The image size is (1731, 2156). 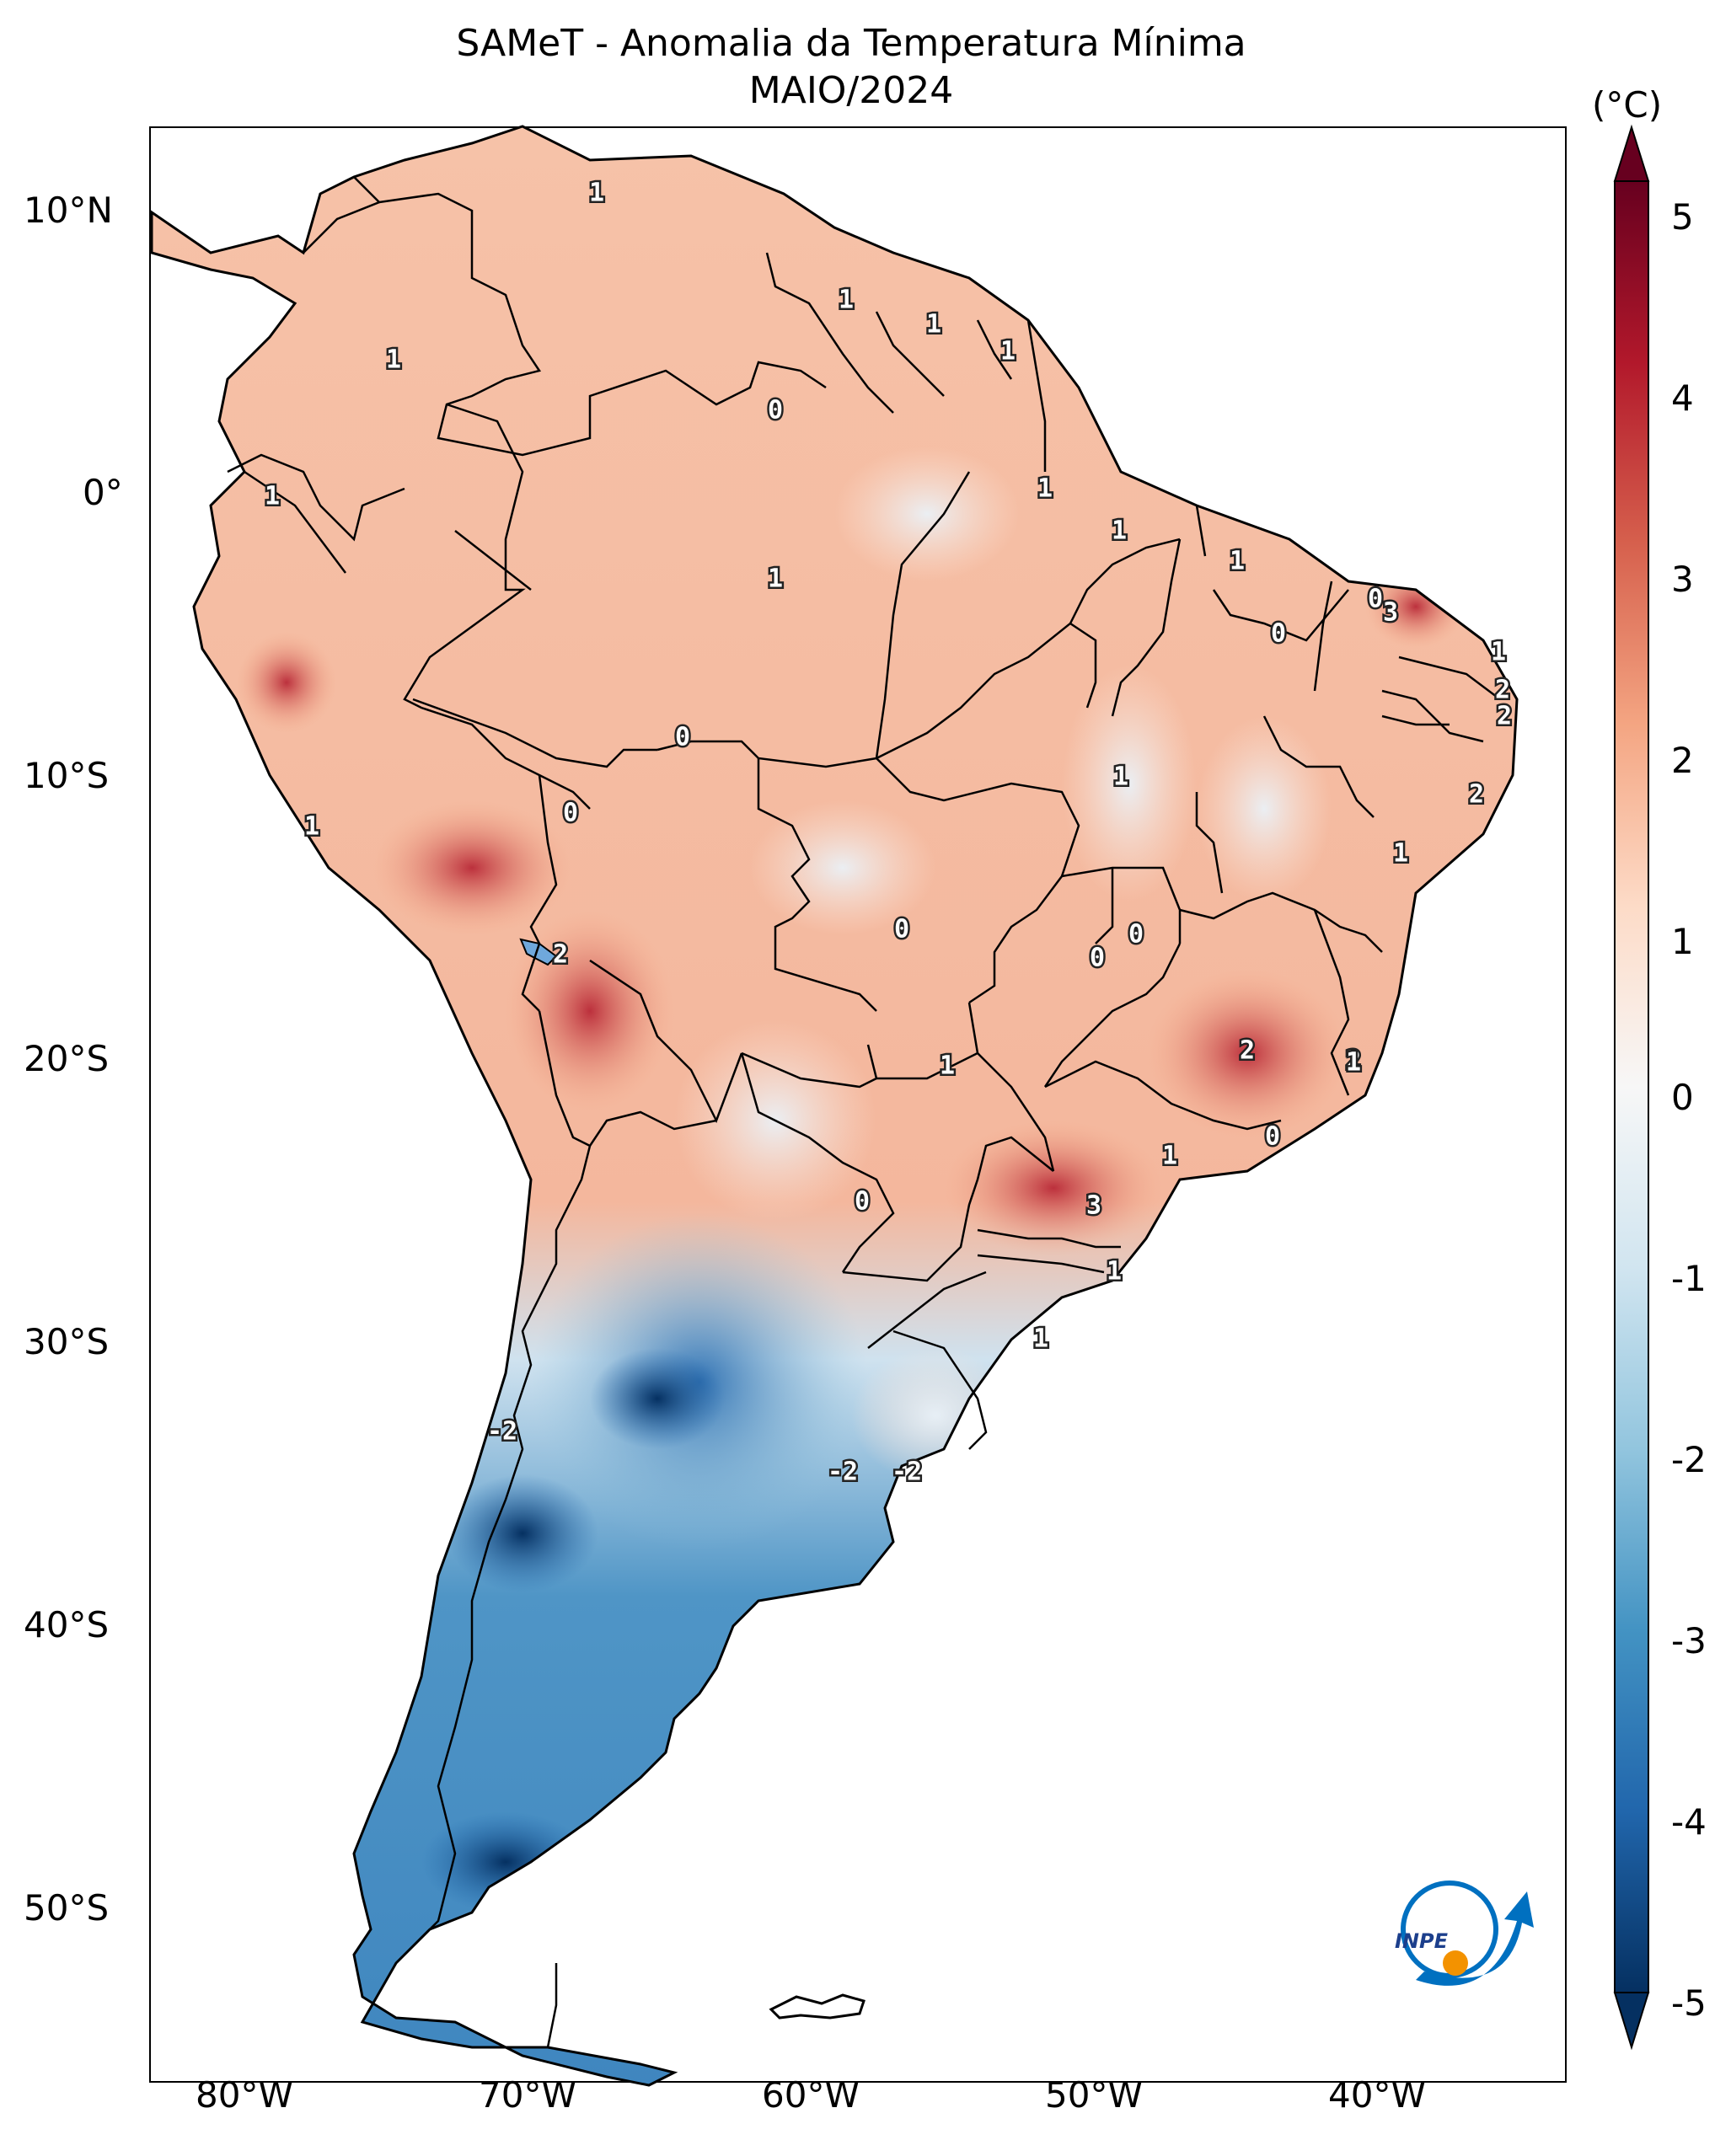 I want to click on colorbar, so click(x=1631, y=1087).